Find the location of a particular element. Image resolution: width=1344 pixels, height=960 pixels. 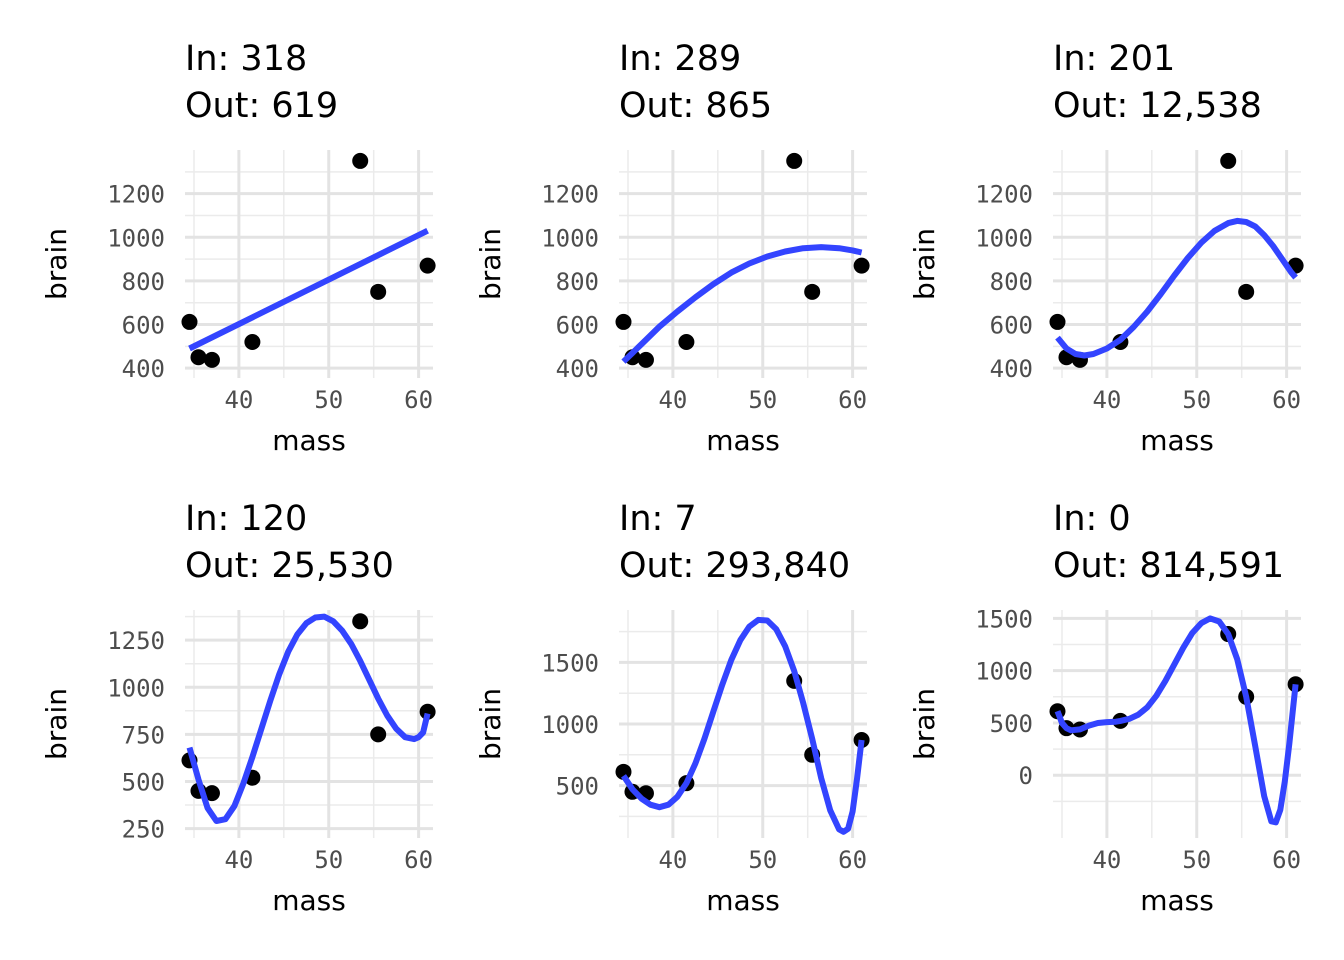

panel-title: In: 0 Out: 814,591 is located at coordinates (1168, 543).